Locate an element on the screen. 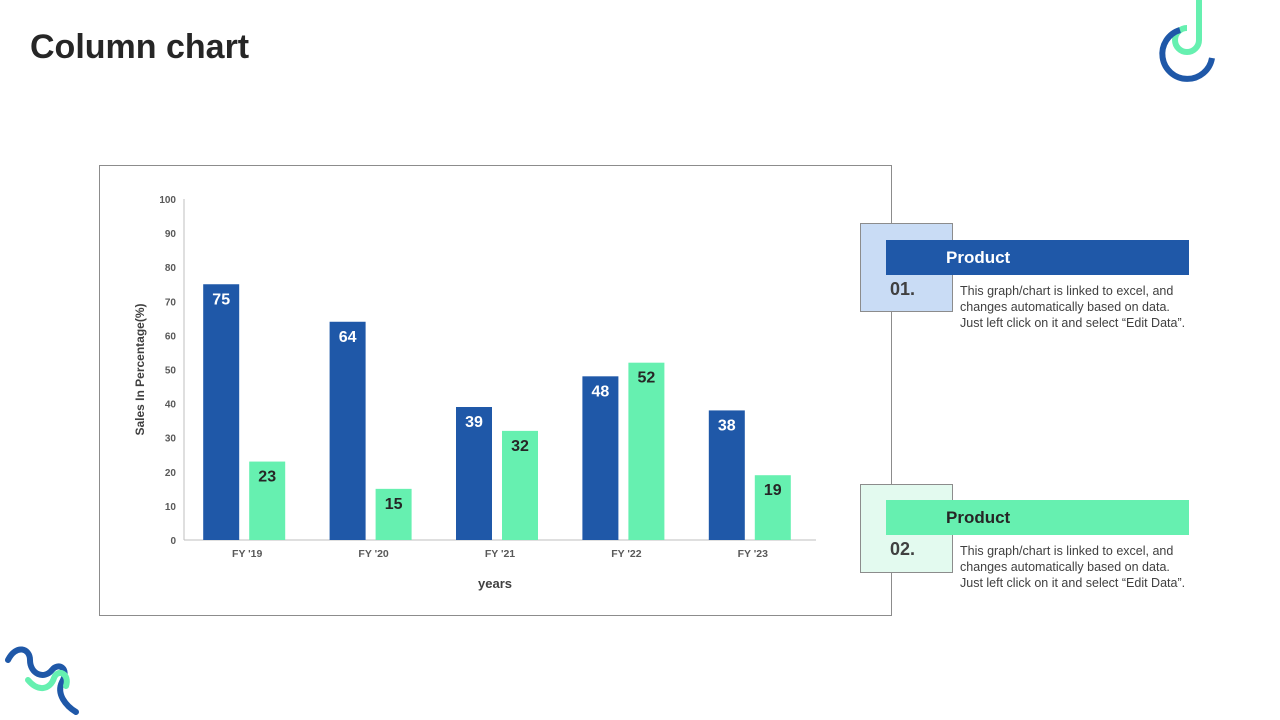 The height and width of the screenshot is (720, 1280). x-tick-label: FY '19 is located at coordinates (247, 554).